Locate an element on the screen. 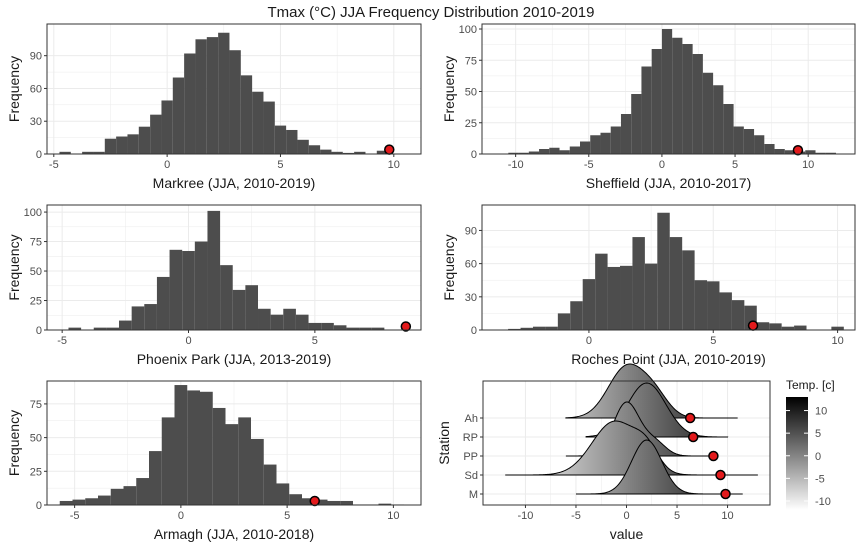 This screenshot has height=550, width=862. legend-title: Temp. [c] is located at coordinates (810, 385).